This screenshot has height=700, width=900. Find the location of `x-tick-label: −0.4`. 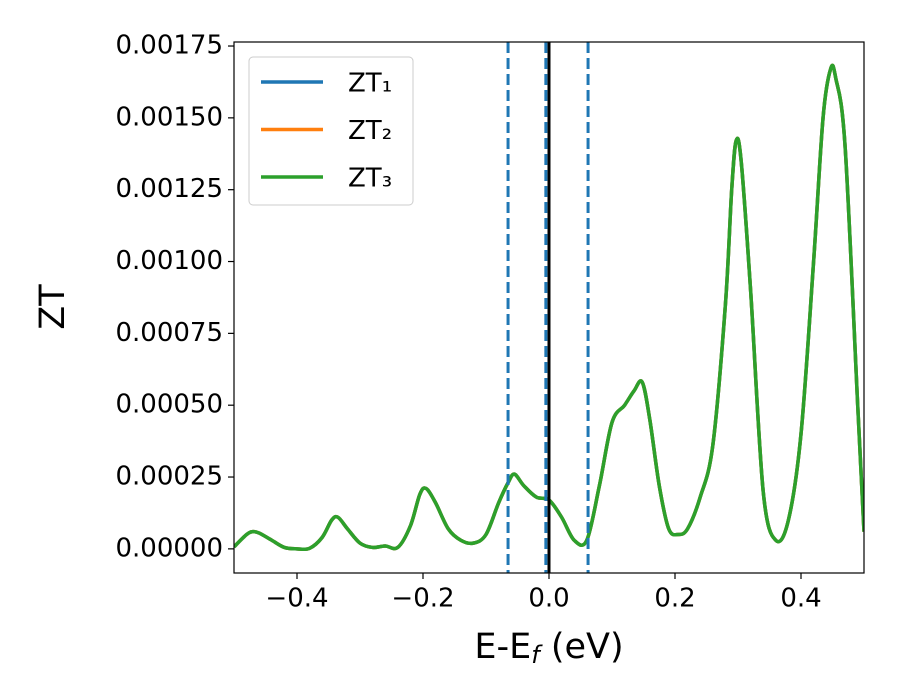

x-tick-label: −0.4 is located at coordinates (296, 599).